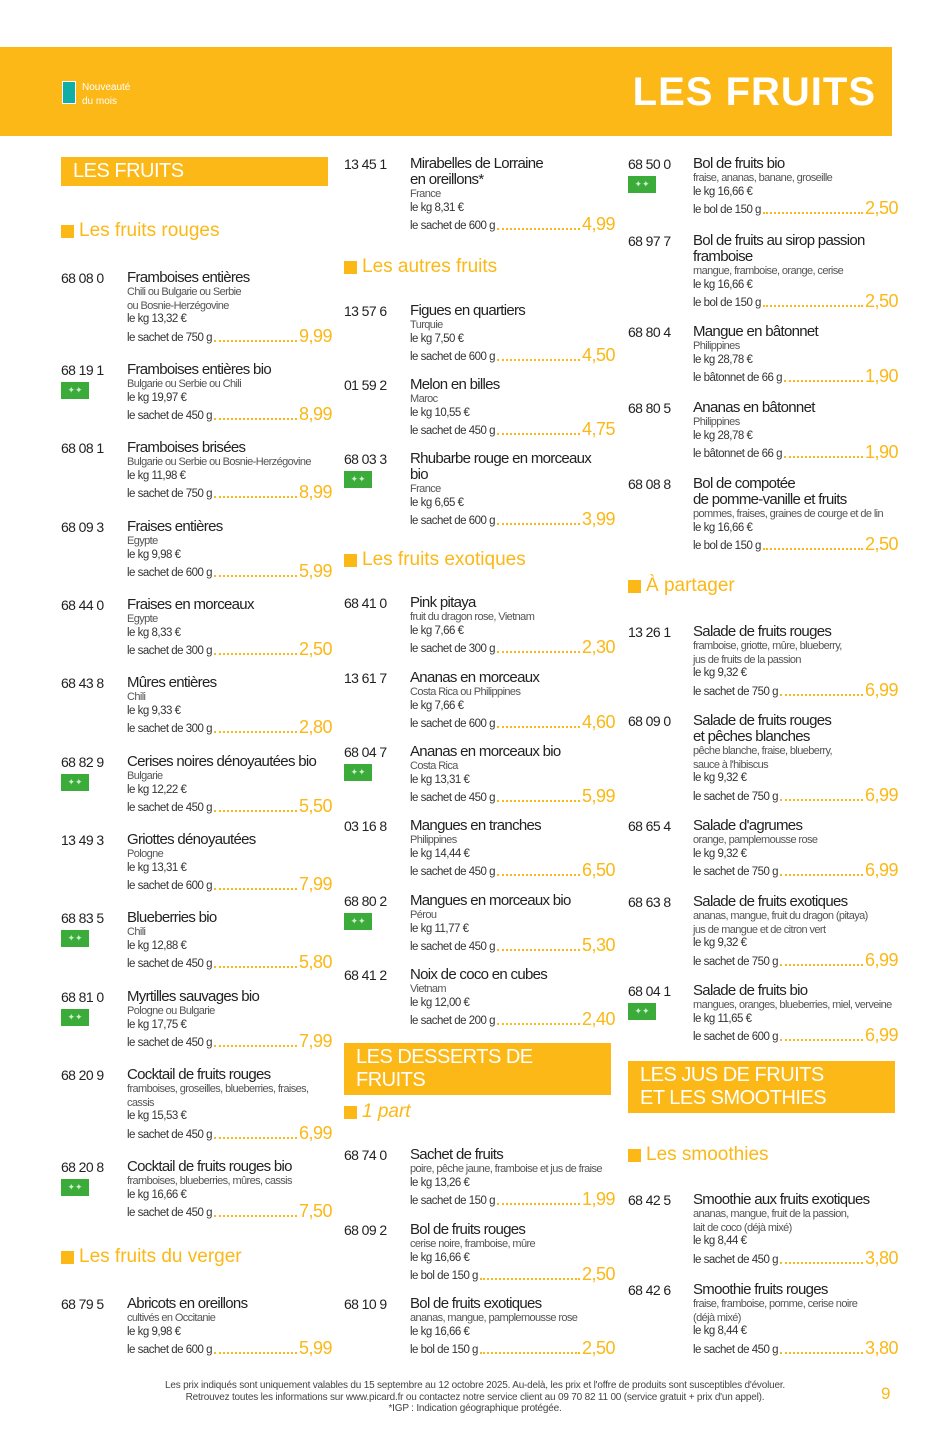 The image size is (940, 1431). What do you see at coordinates (494, 1318) in the screenshot?
I see `product-origin: ananas, mangue, pamplemousse rose` at bounding box center [494, 1318].